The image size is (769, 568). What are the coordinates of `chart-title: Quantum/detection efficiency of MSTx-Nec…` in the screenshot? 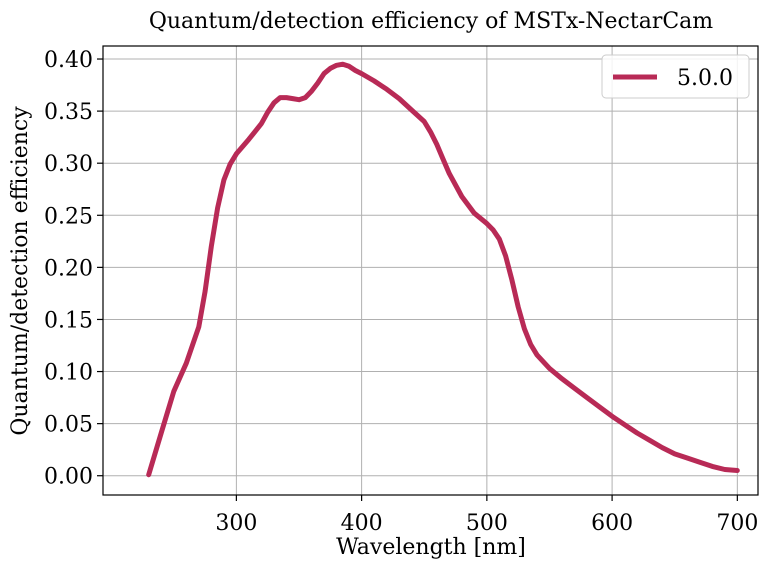 It's located at (431, 21).